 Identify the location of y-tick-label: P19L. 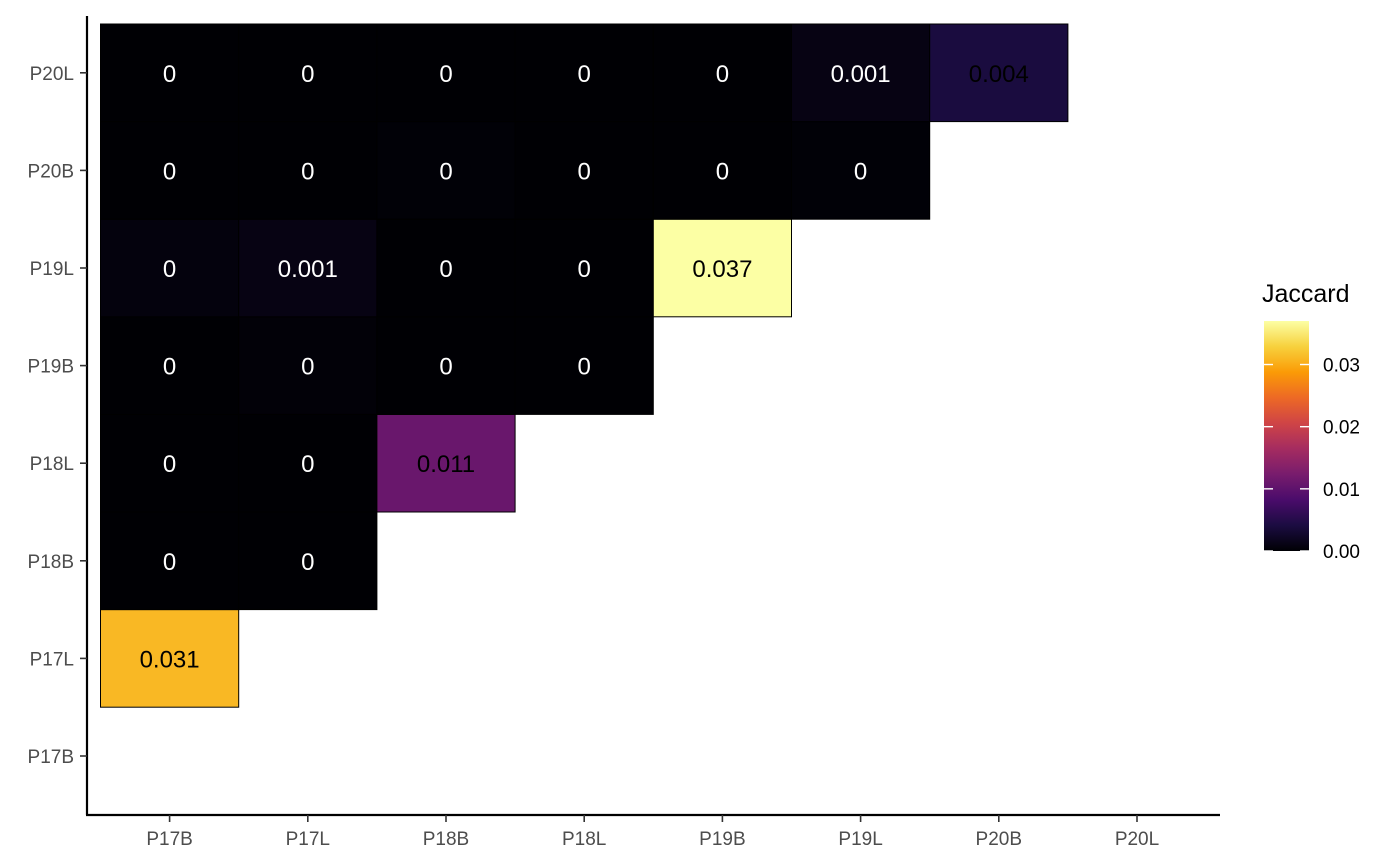
(52, 269).